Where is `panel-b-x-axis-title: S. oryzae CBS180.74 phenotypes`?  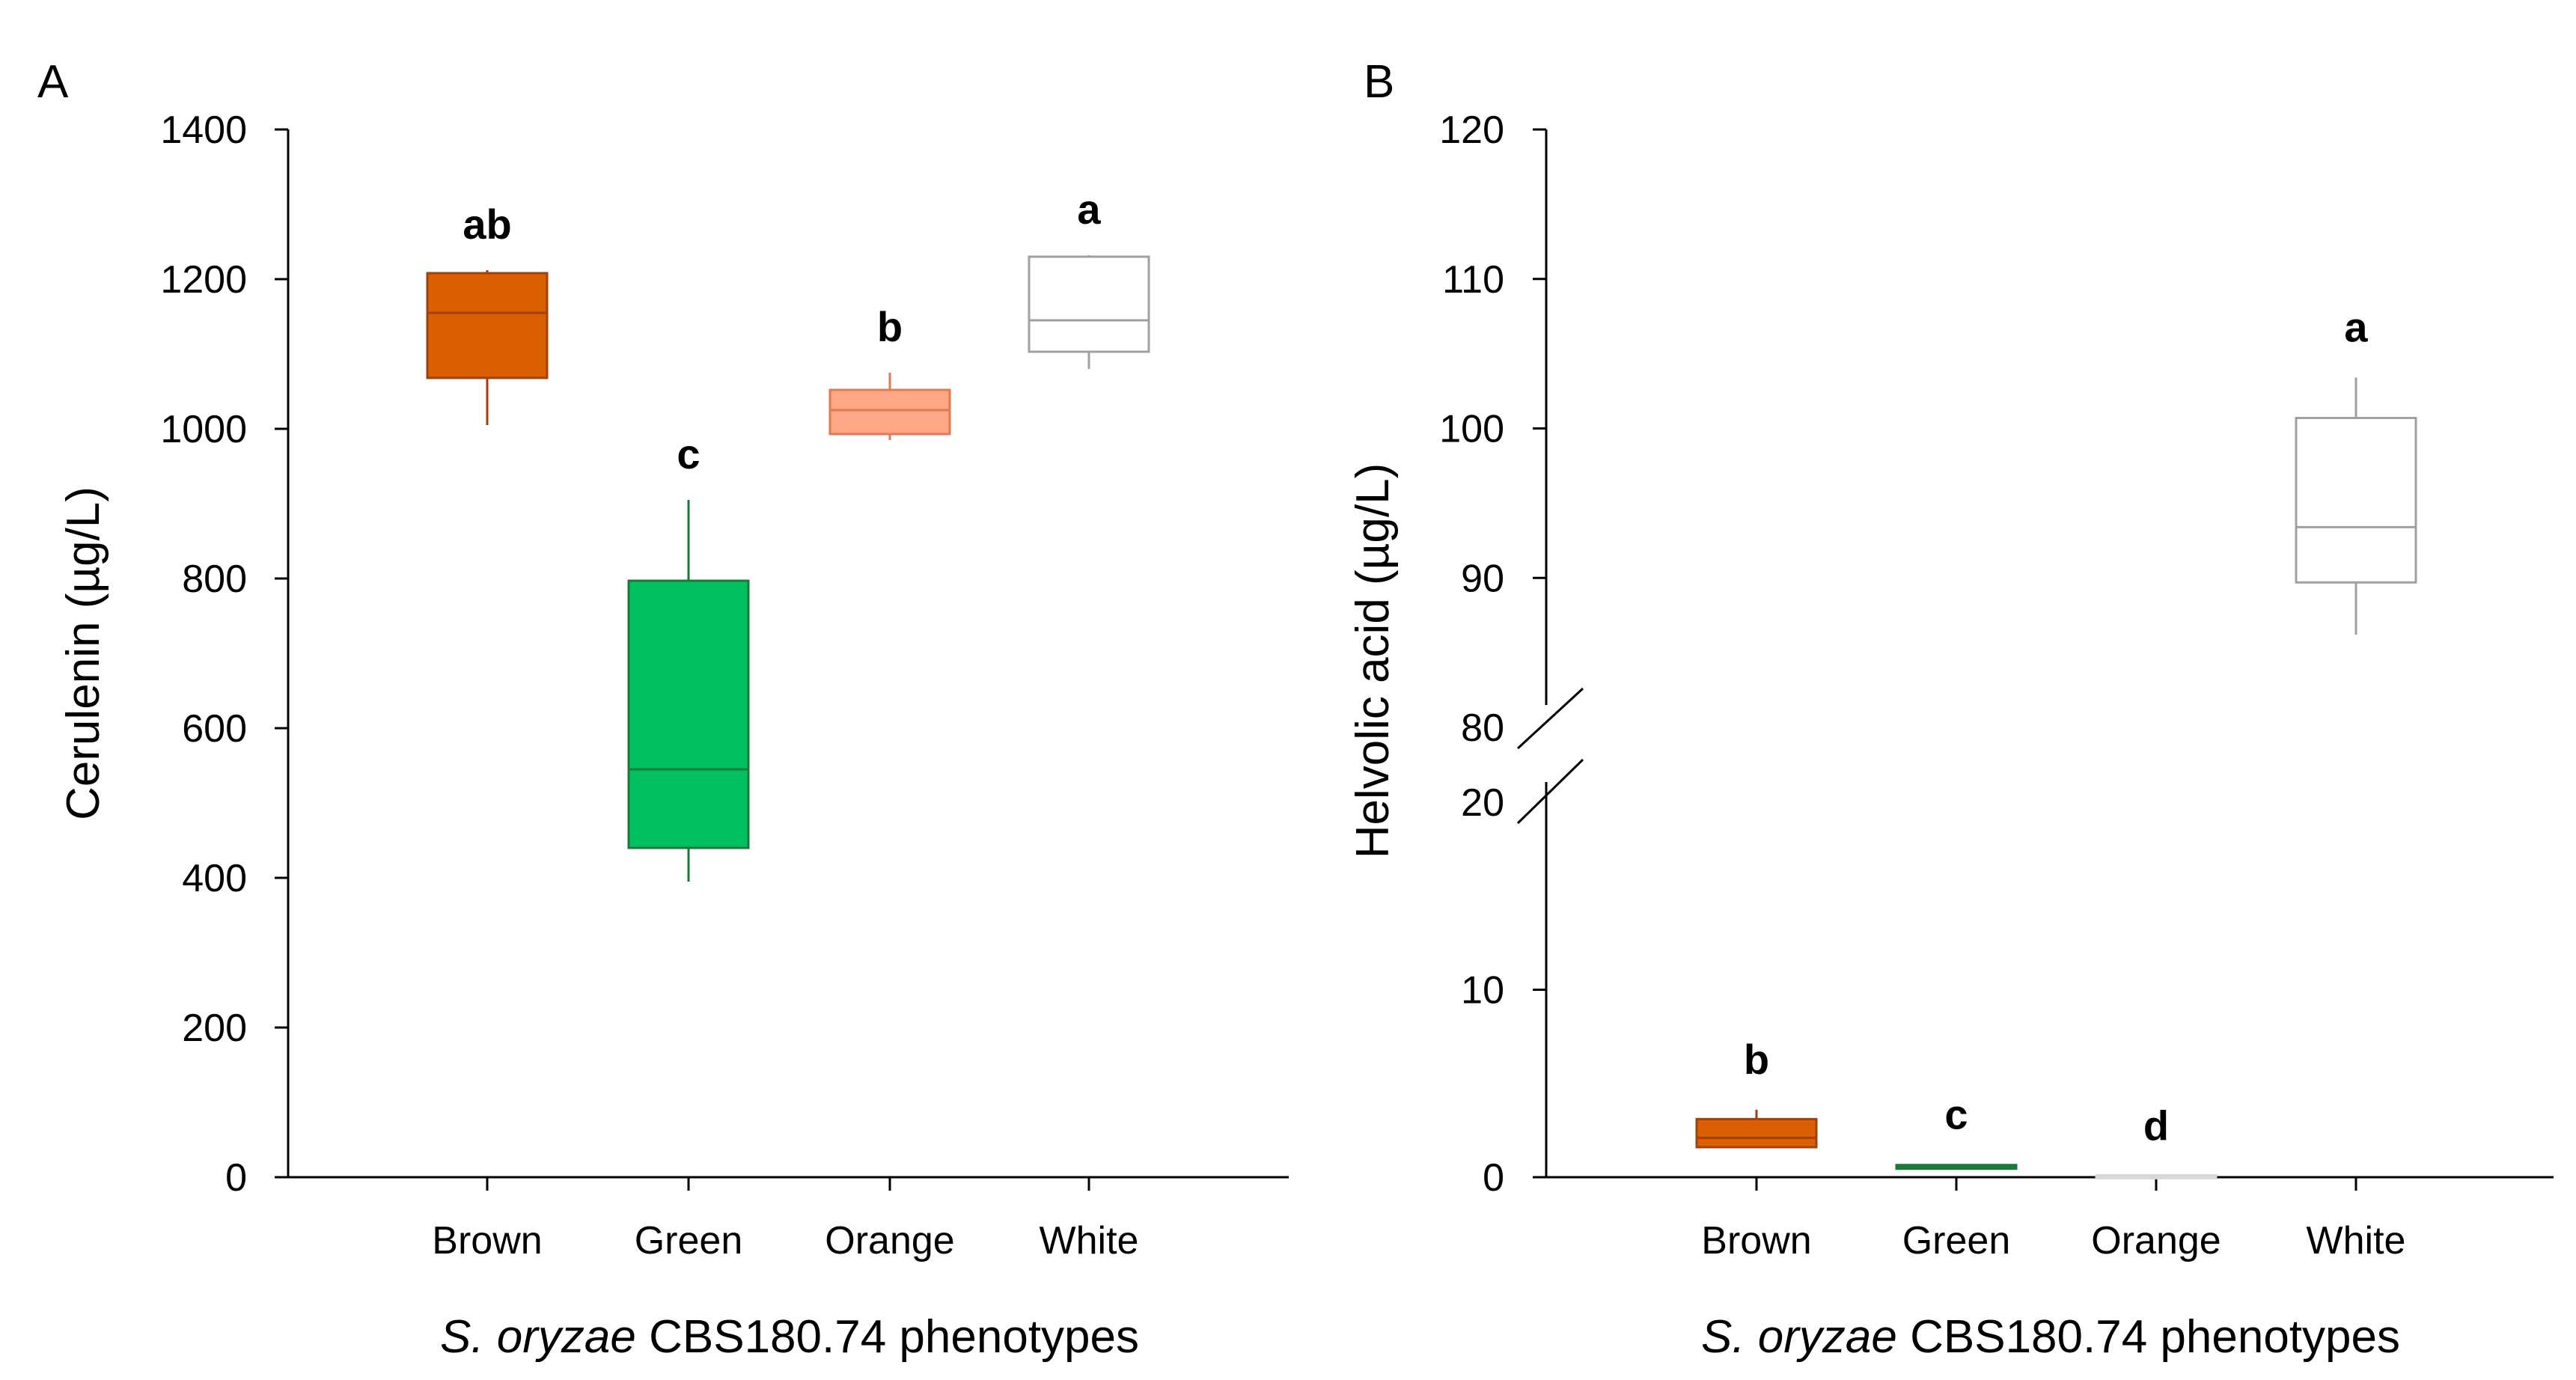
panel-b-x-axis-title: S. oryzae CBS180.74 phenotypes is located at coordinates (2050, 1337).